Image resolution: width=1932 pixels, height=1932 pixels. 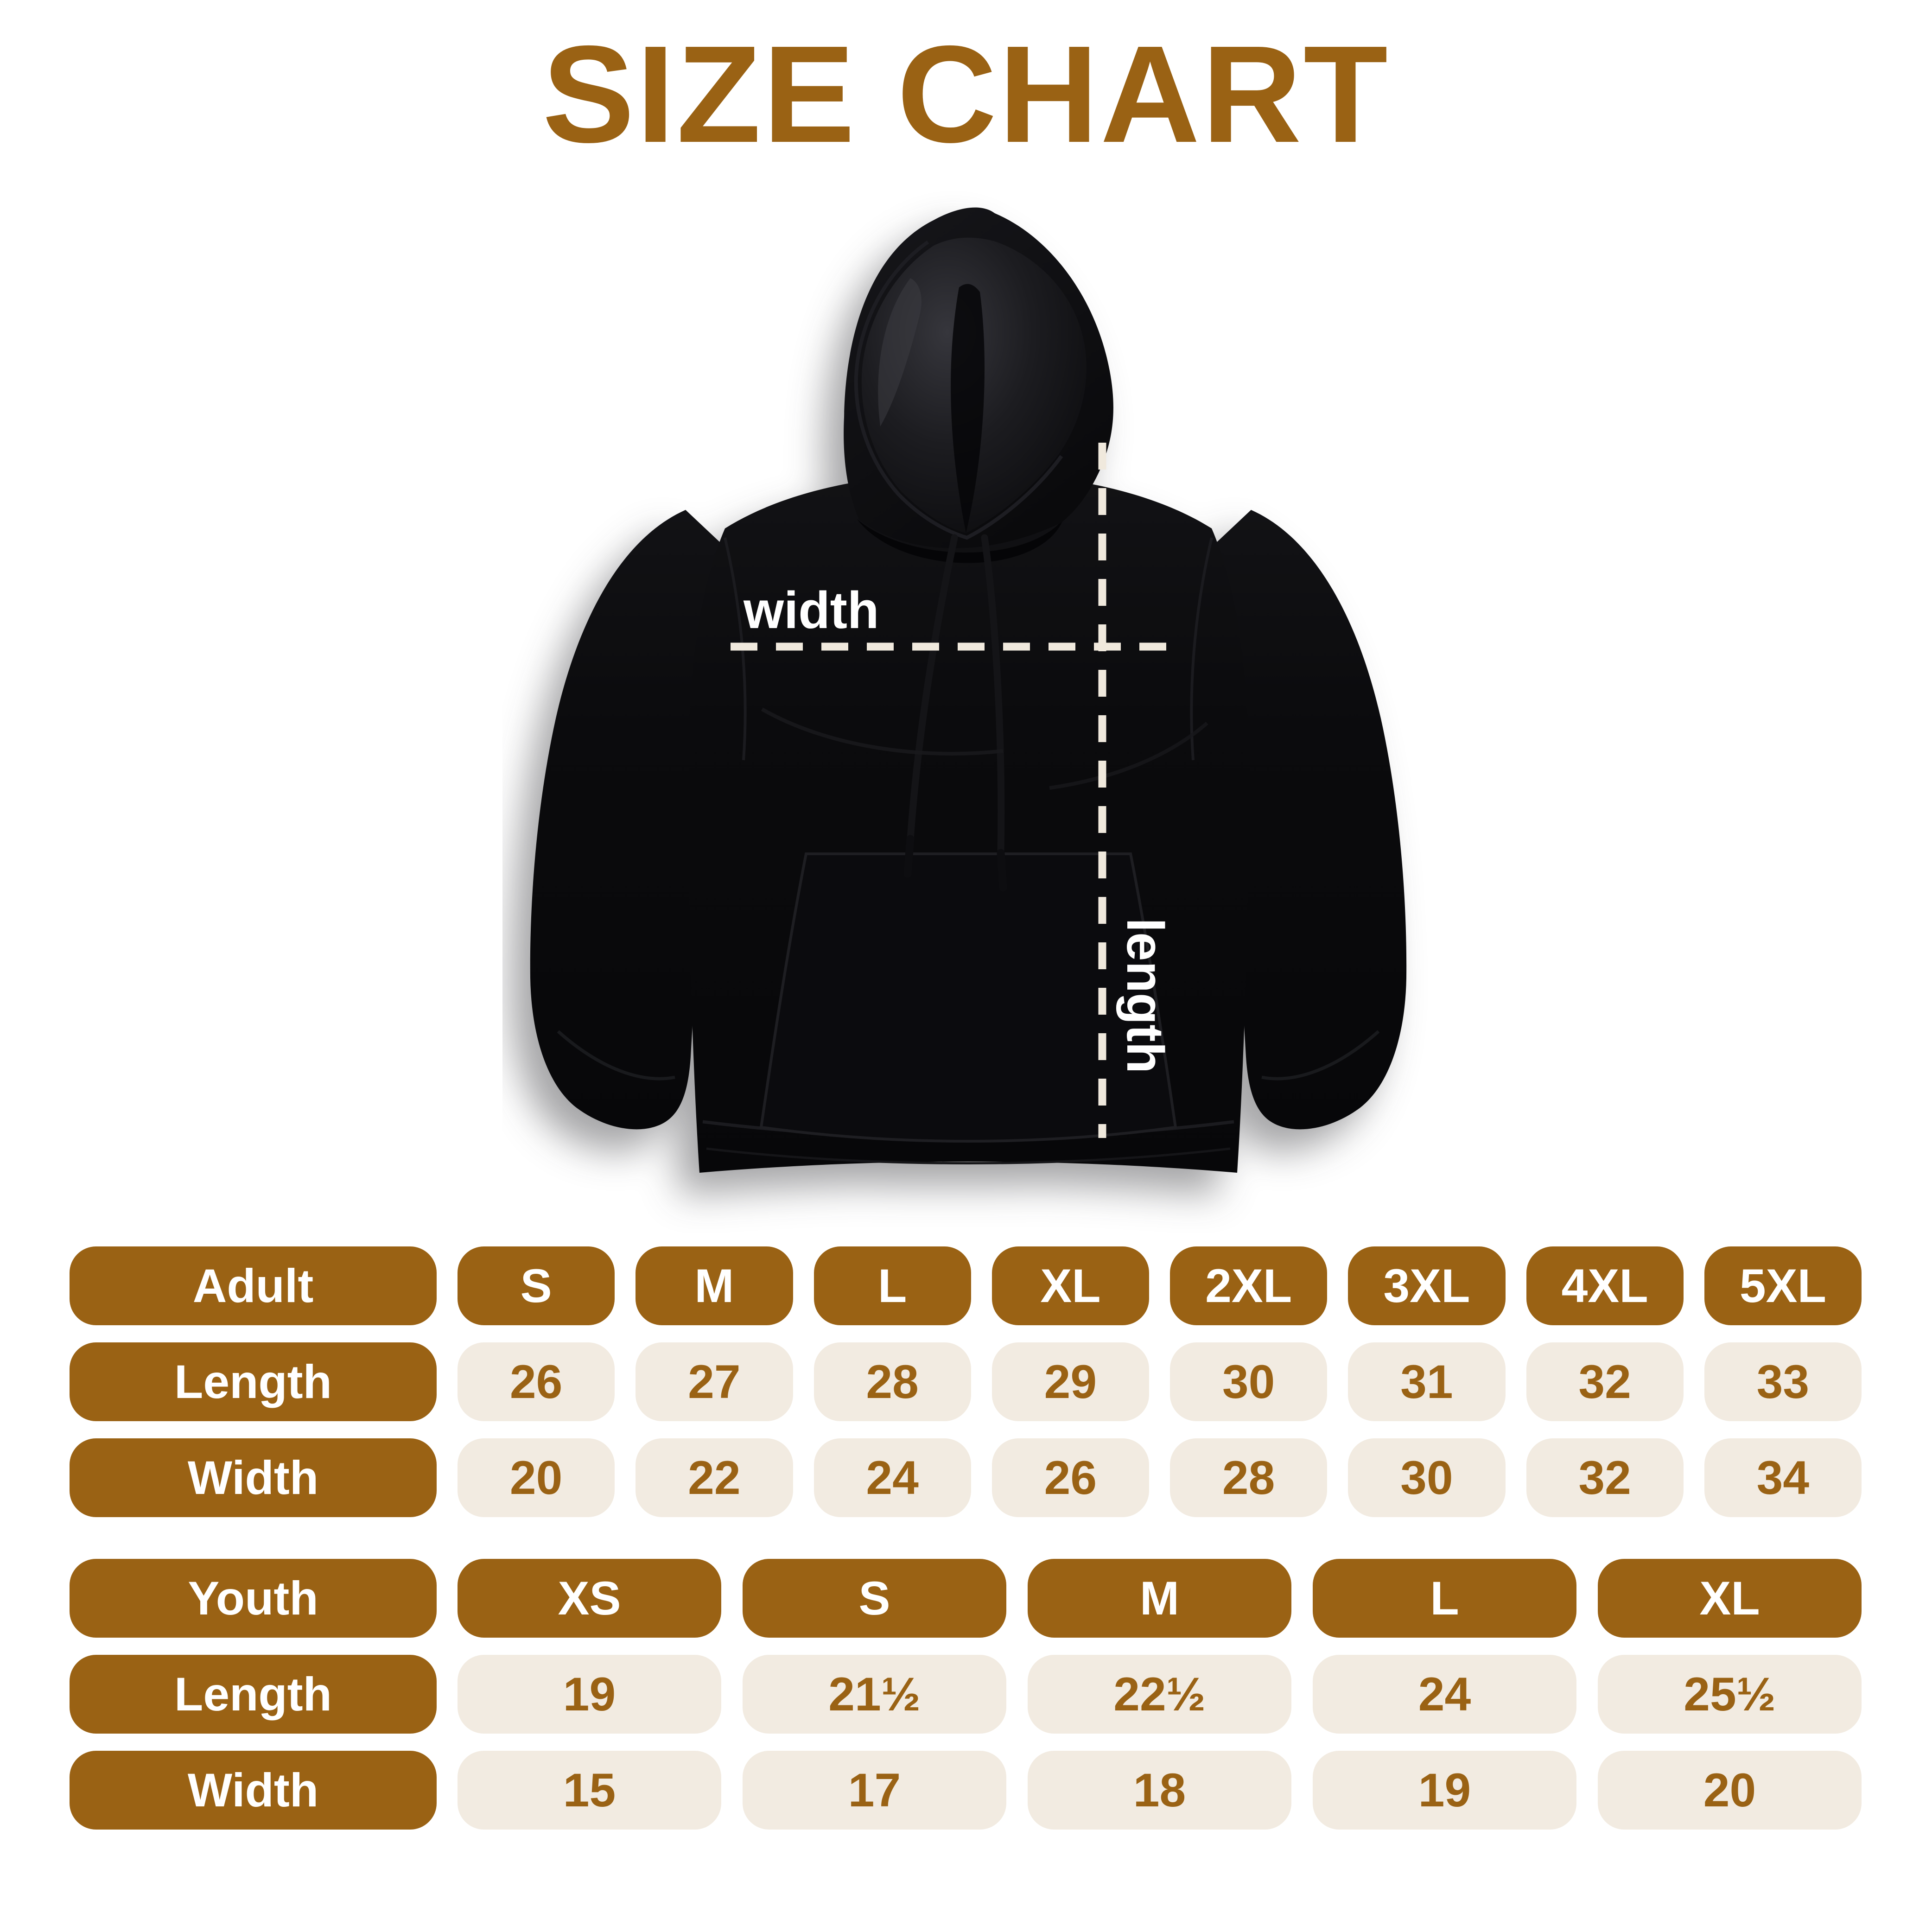 I want to click on adult-width-value-0: 20, so click(x=536, y=1477).